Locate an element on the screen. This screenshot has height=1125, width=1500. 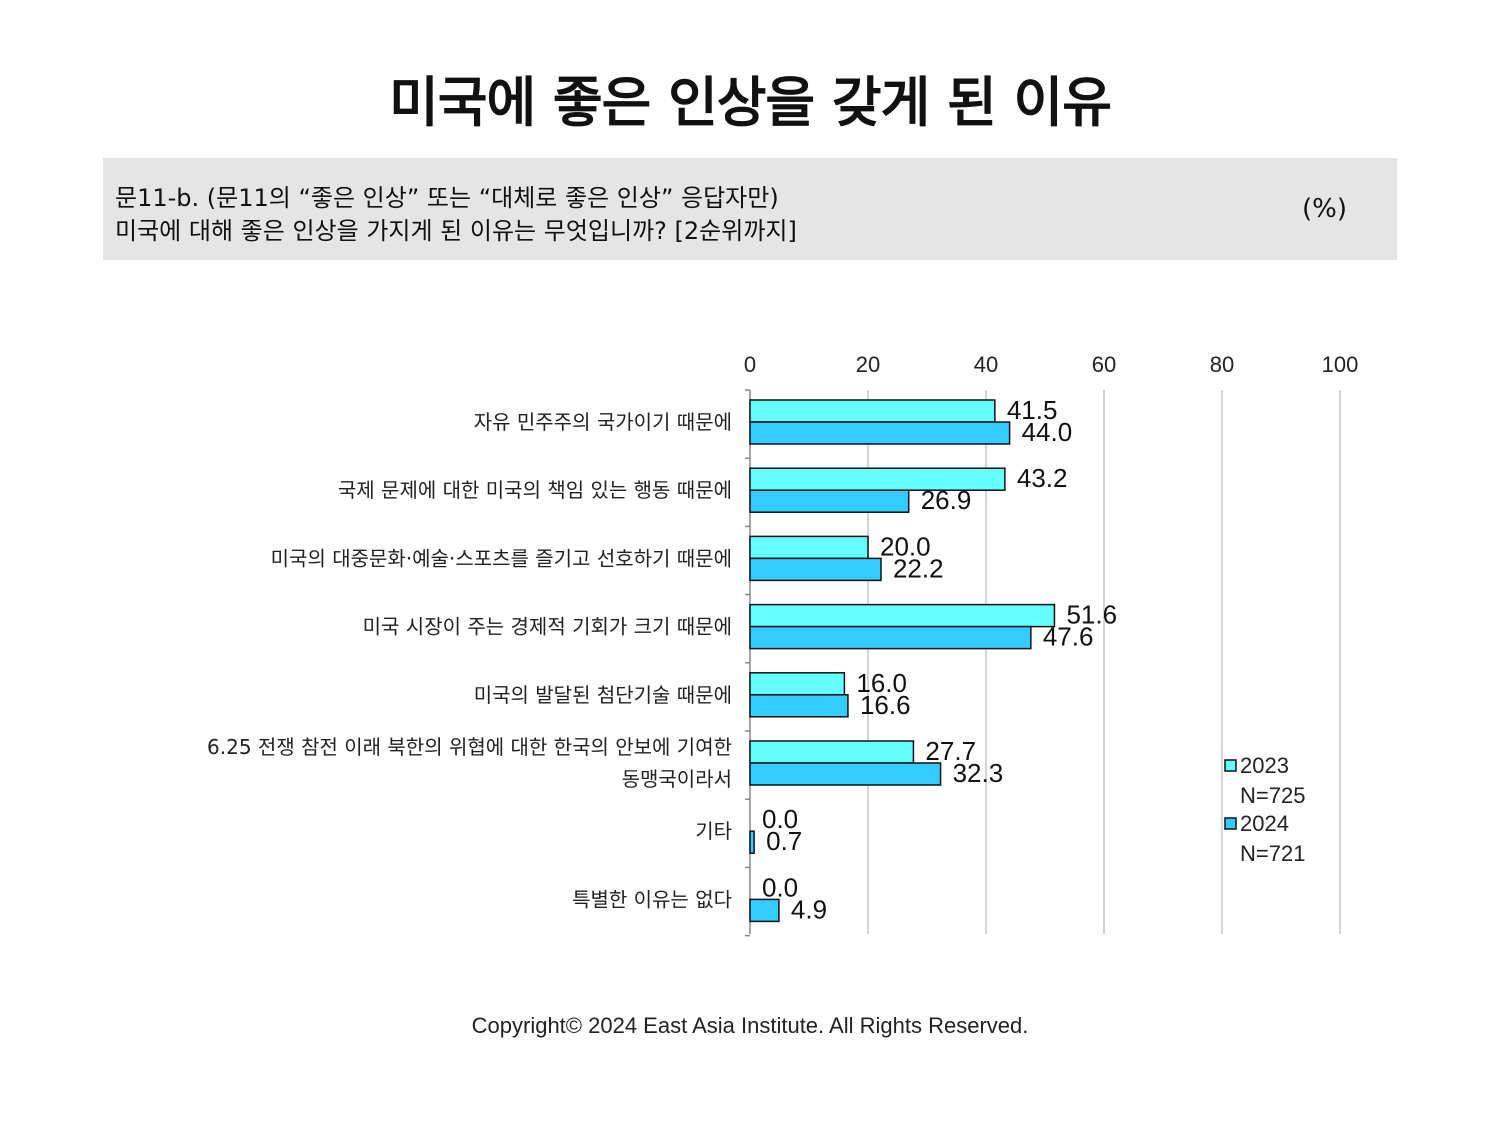
x-tick-label: 0 is located at coordinates (750, 364).